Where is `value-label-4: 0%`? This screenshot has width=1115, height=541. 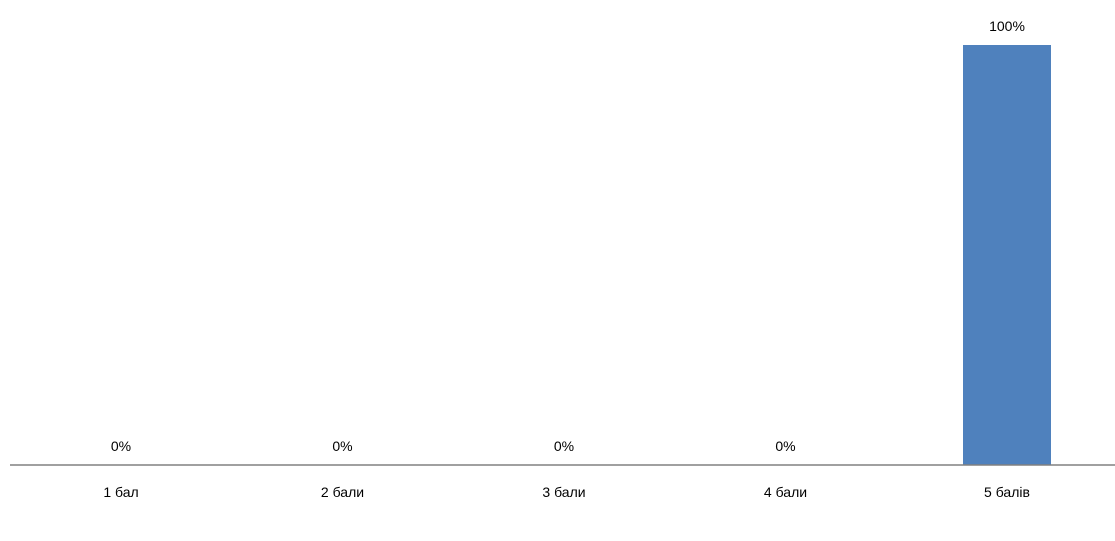
value-label-4: 0% is located at coordinates (785, 446).